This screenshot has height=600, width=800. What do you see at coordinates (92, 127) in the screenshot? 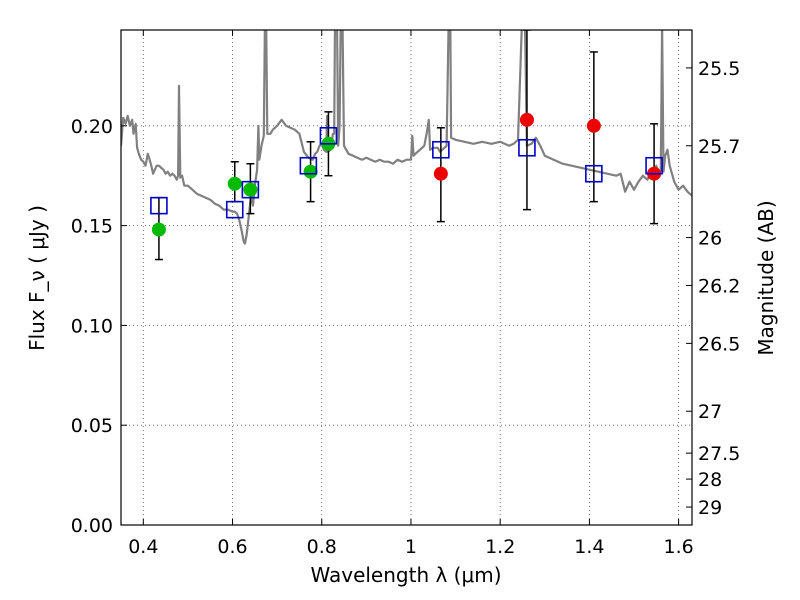
I see `y-tick-label: 0.20` at bounding box center [92, 127].